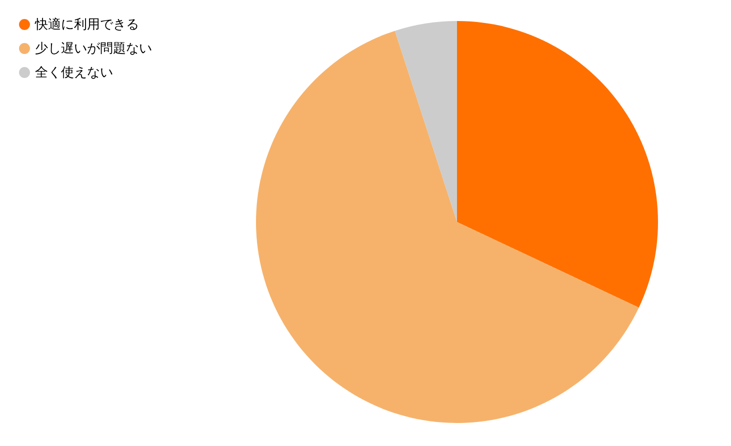 Image resolution: width=731 pixels, height=446 pixels. Describe the element at coordinates (93, 49) in the screenshot. I see `legend-label: 少し遅いが問題ない` at that location.